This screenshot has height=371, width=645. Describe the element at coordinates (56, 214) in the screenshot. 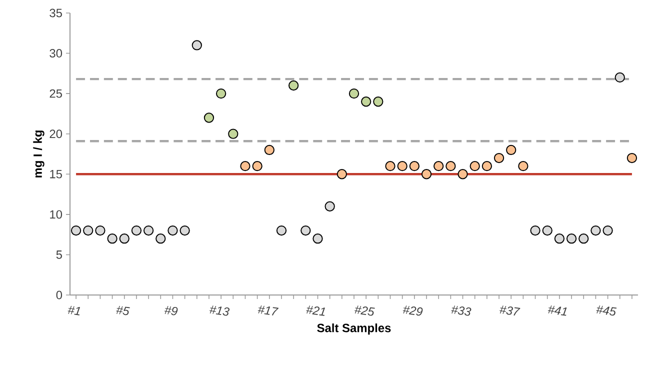

I see `y-tick-label: 10` at that location.